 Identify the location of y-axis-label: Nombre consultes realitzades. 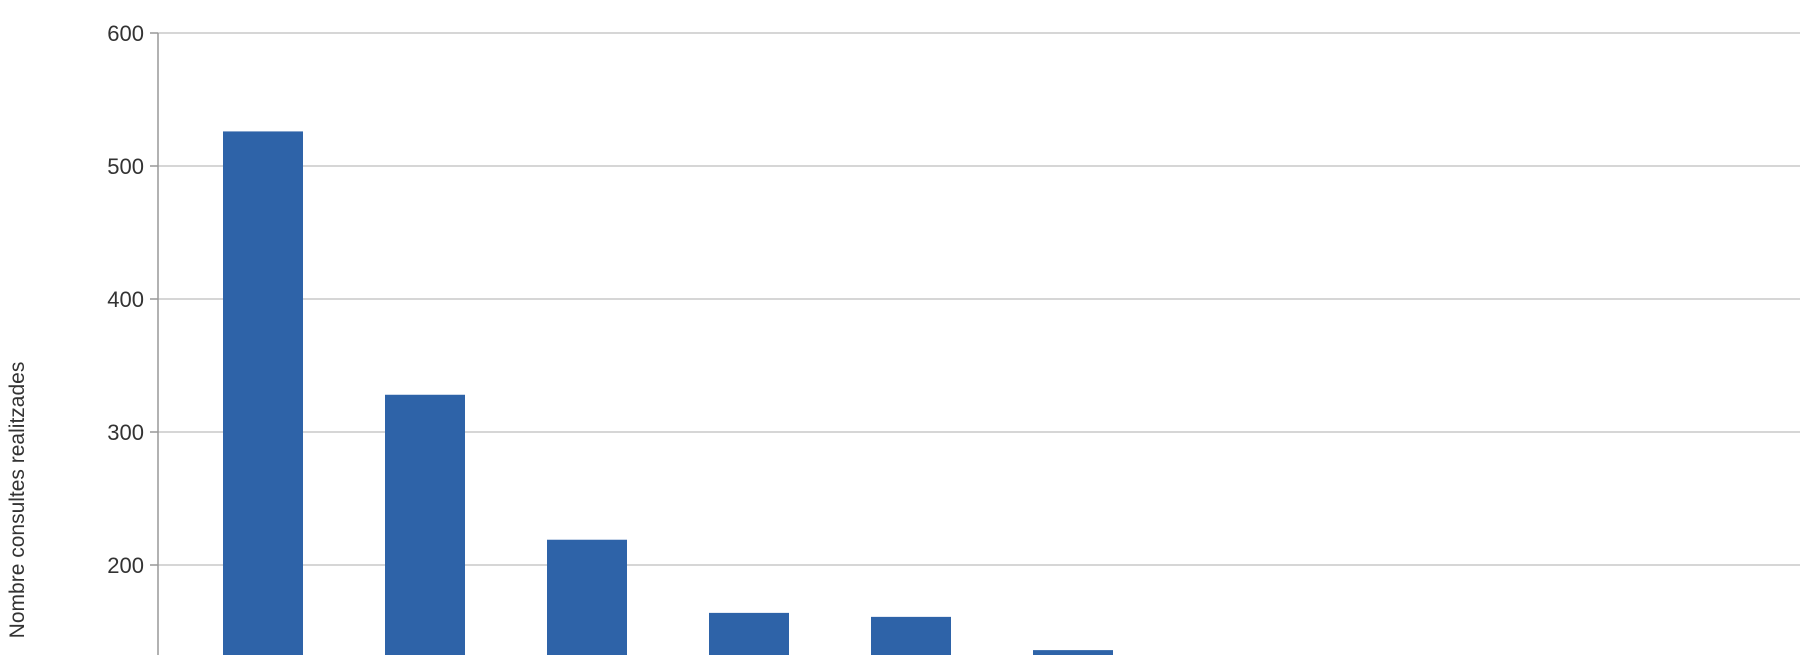
(17, 500).